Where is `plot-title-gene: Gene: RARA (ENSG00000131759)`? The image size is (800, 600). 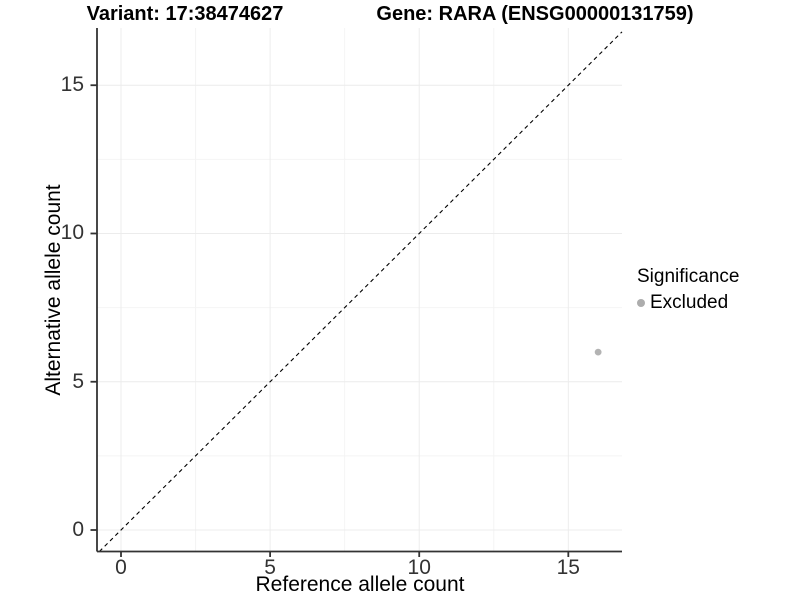 plot-title-gene: Gene: RARA (ENSG00000131759) is located at coordinates (535, 14).